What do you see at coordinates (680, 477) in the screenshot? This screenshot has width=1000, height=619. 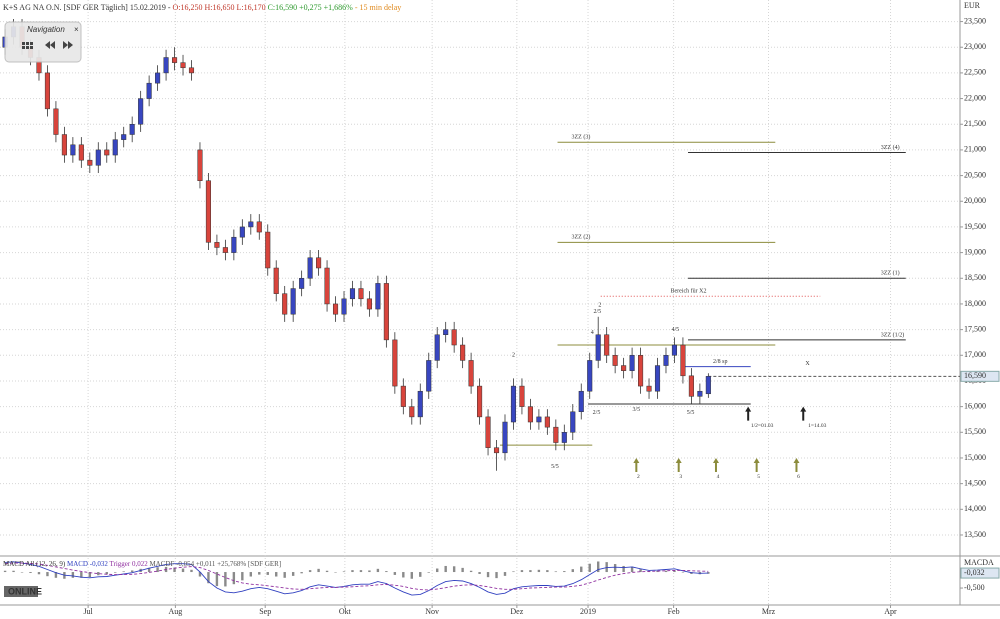 I see `arrow-label: 3` at bounding box center [680, 477].